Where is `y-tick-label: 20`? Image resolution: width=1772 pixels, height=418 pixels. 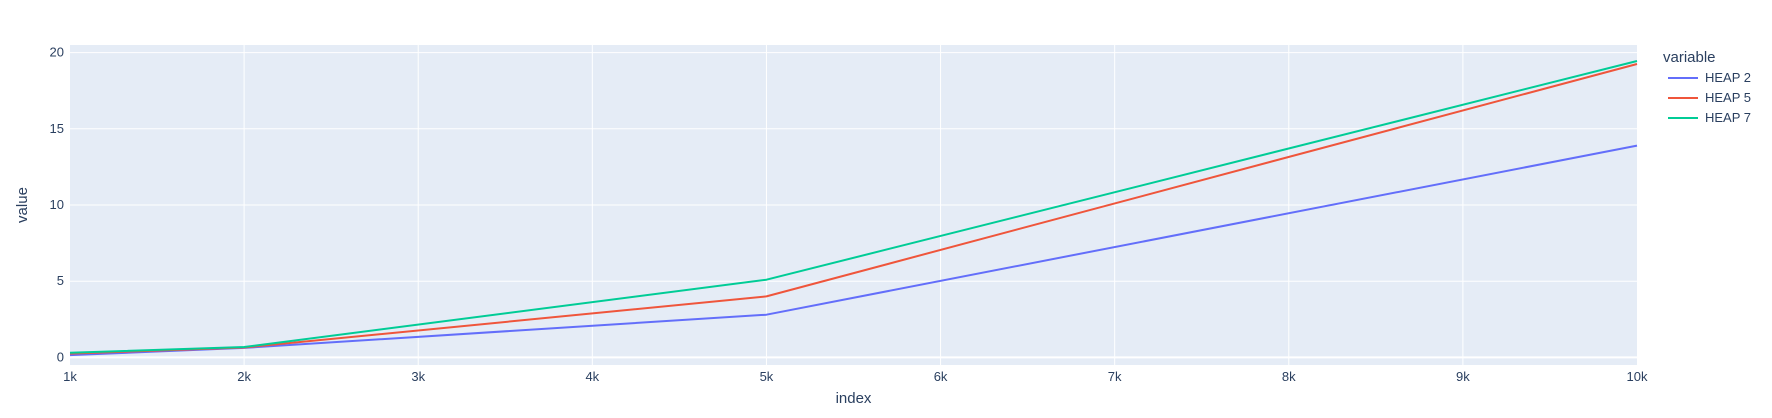 y-tick-label: 20 is located at coordinates (57, 52).